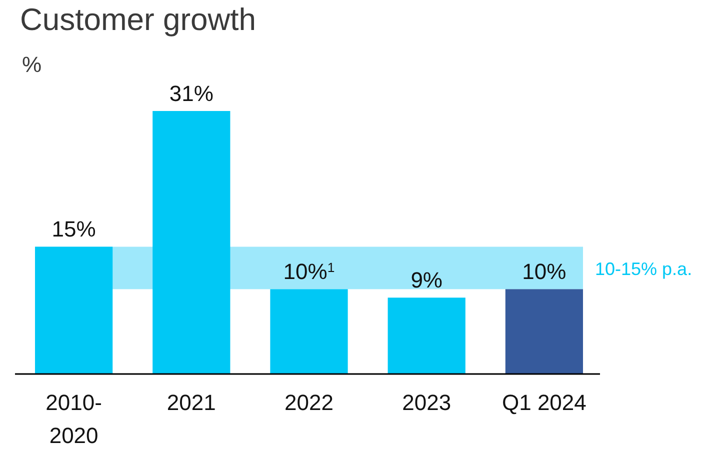  Describe the element at coordinates (309, 402) in the screenshot. I see `x-tick-label: 2022` at that location.